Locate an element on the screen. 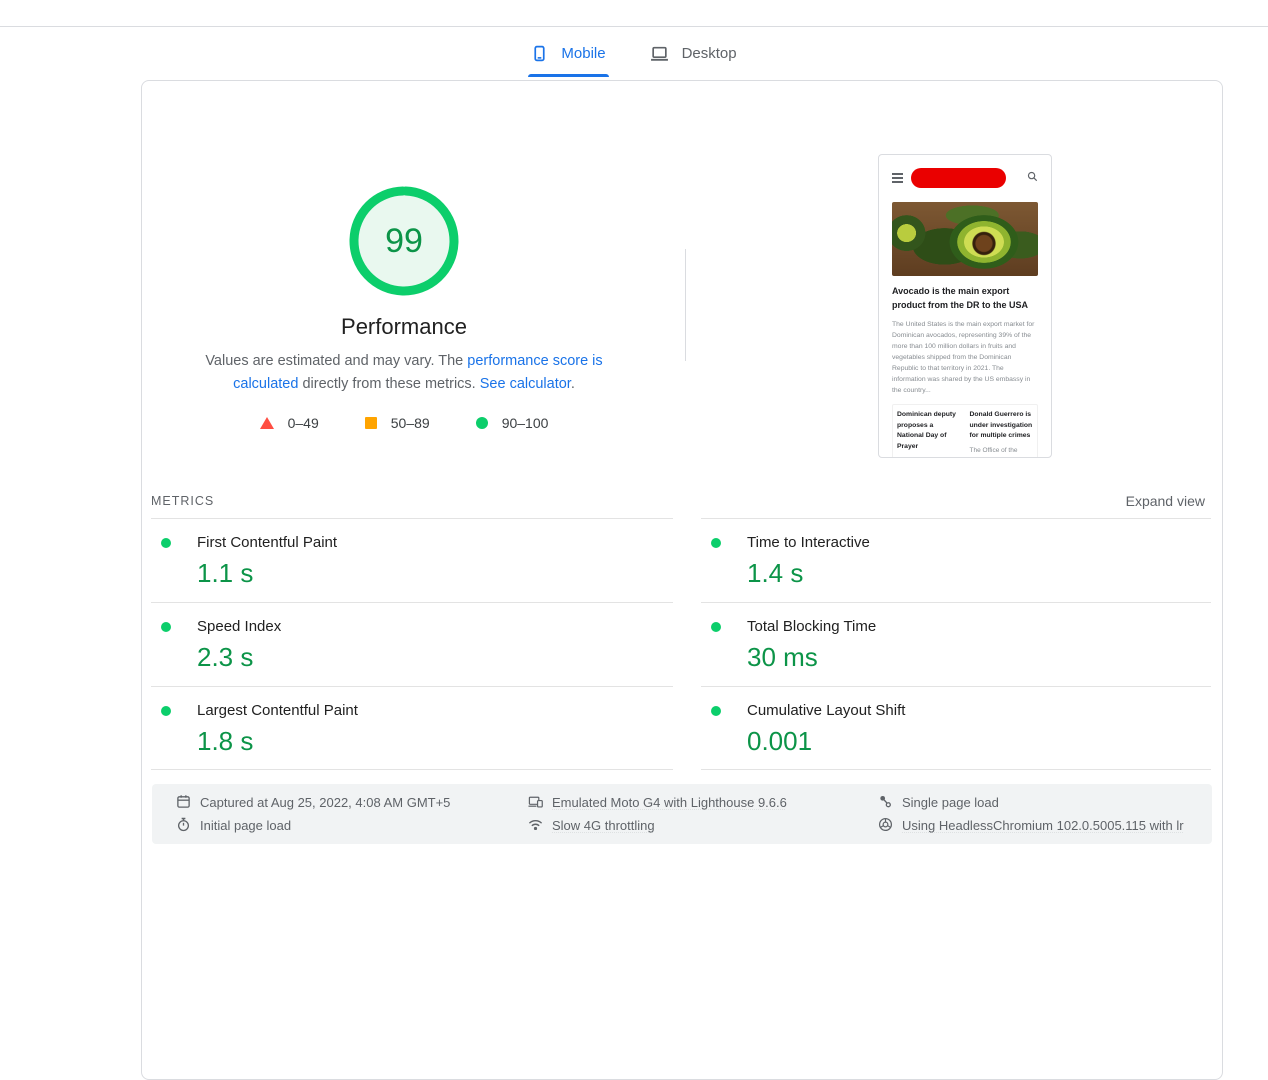  capture-time: Captured at Aug 25, 2022, 4:08 AM GMT+5 is located at coordinates (352, 803).